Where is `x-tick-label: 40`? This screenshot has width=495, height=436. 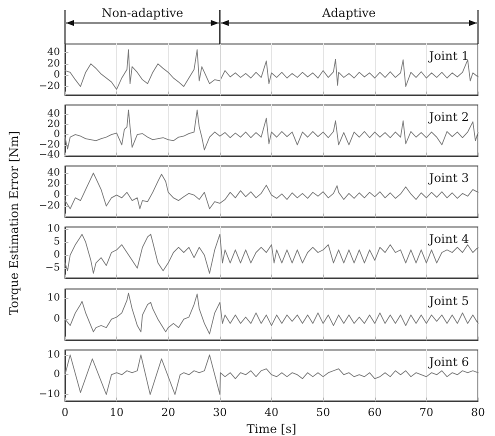 x-tick-label: 40 is located at coordinates (271, 412).